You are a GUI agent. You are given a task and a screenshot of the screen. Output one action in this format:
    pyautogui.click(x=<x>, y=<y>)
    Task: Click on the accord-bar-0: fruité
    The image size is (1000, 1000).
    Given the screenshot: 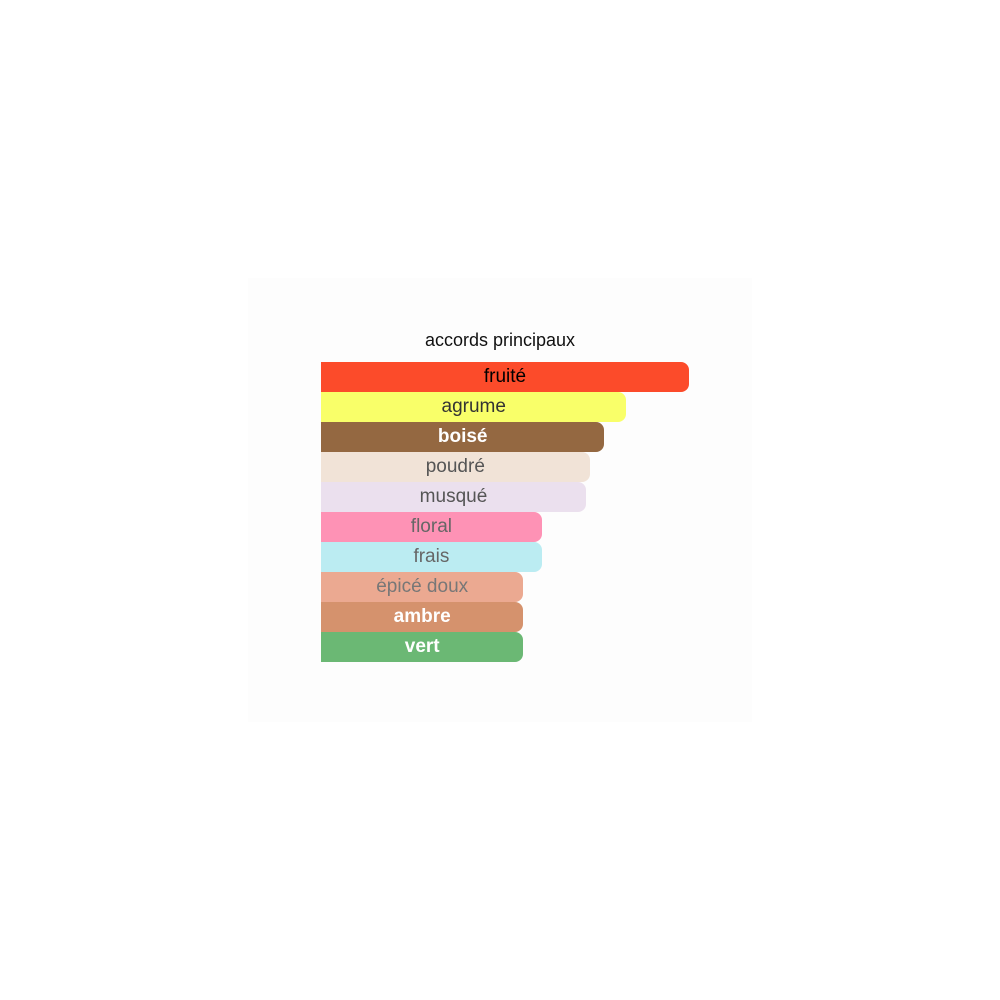 What is the action you would take?
    pyautogui.click(x=505, y=377)
    